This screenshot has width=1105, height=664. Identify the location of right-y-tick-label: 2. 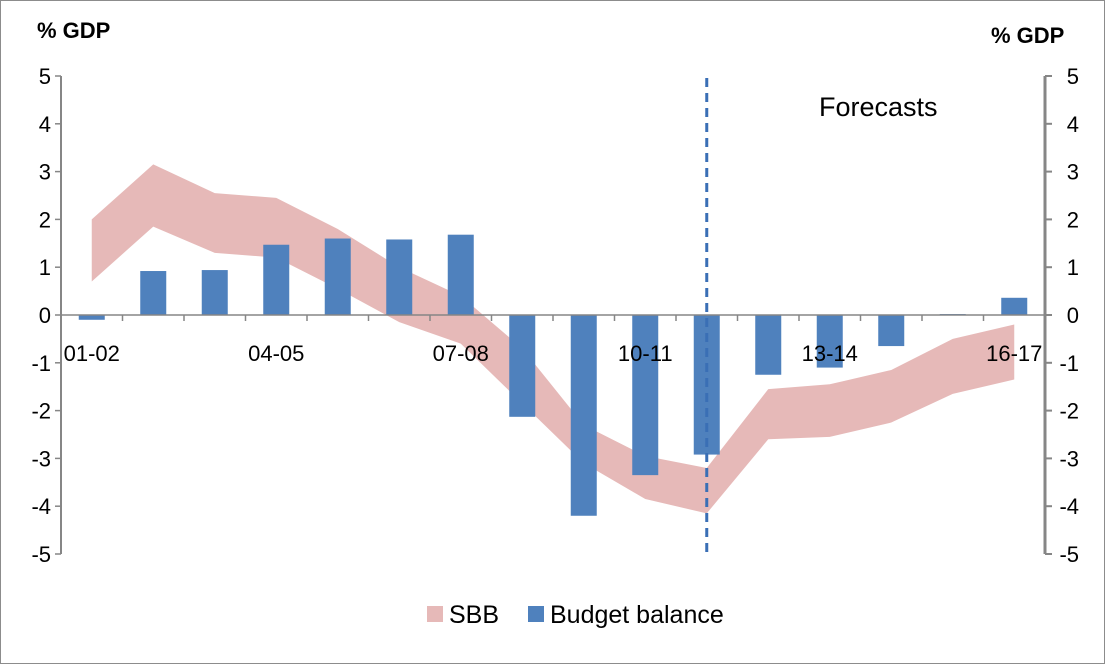
(1073, 219).